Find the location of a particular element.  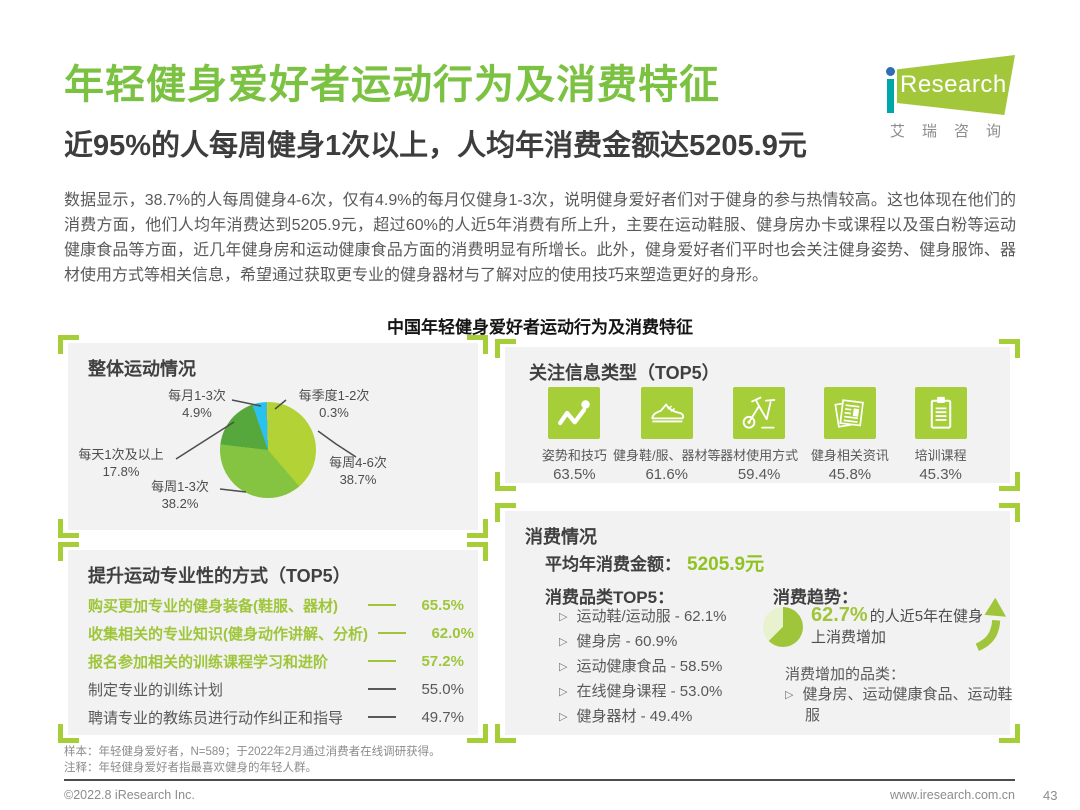

improve-panel-title: 提升运动专业性的方式（TOP5） is located at coordinates (219, 576).